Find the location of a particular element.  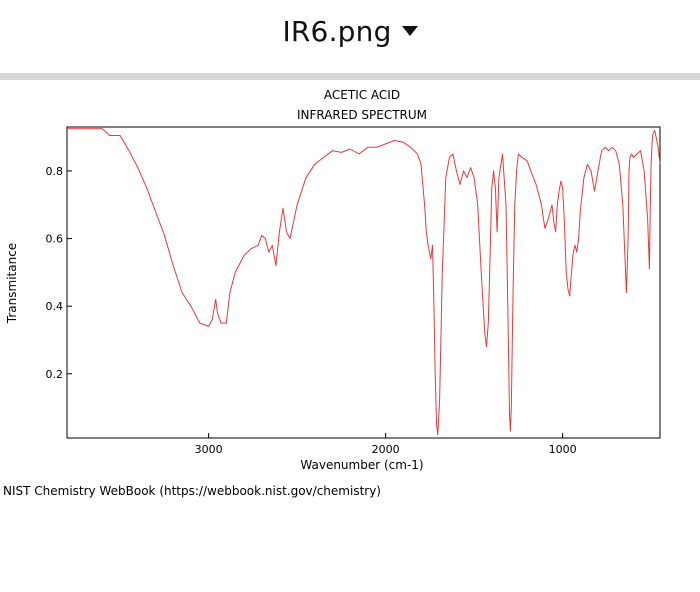

y-tick-label: 0.4 is located at coordinates (55, 306).